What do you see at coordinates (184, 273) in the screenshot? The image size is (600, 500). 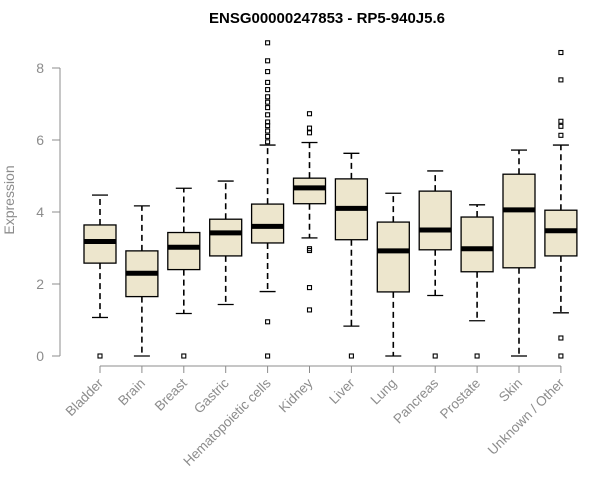 I see `box-breast` at bounding box center [184, 273].